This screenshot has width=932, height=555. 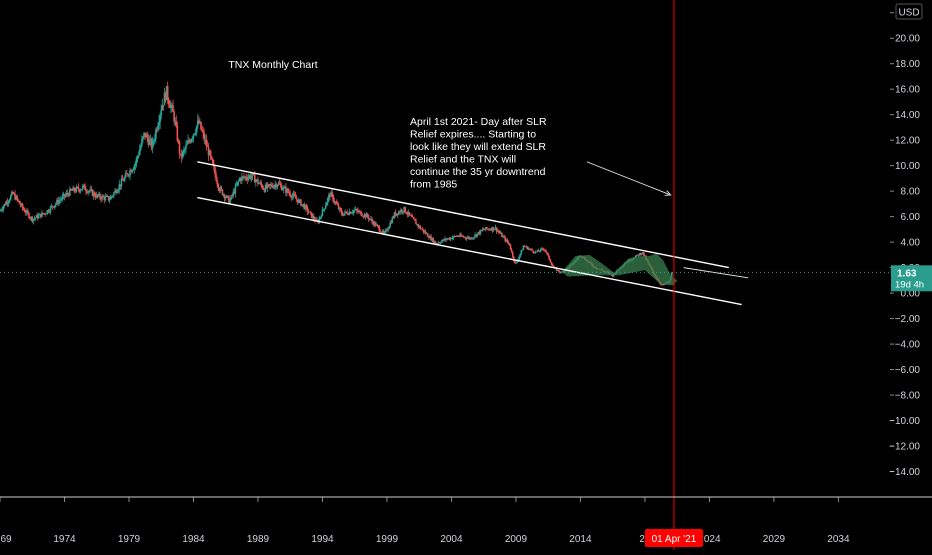 I want to click on currency-badge: USD, so click(x=909, y=11).